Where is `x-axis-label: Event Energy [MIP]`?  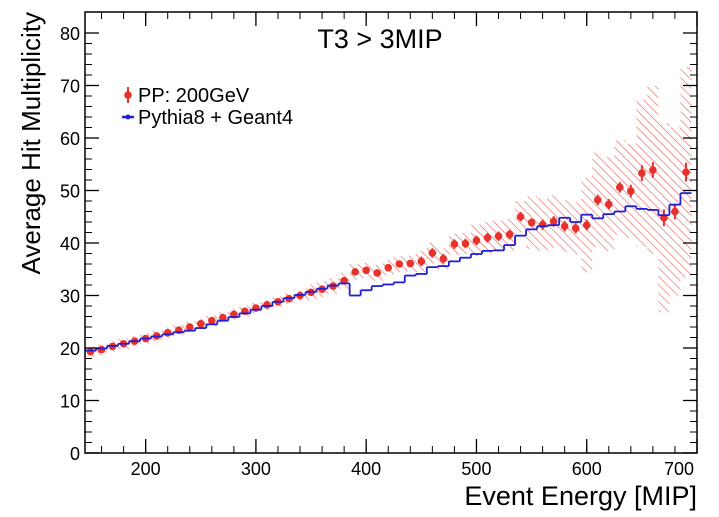
x-axis-label: Event Energy [MIP] is located at coordinates (580, 496).